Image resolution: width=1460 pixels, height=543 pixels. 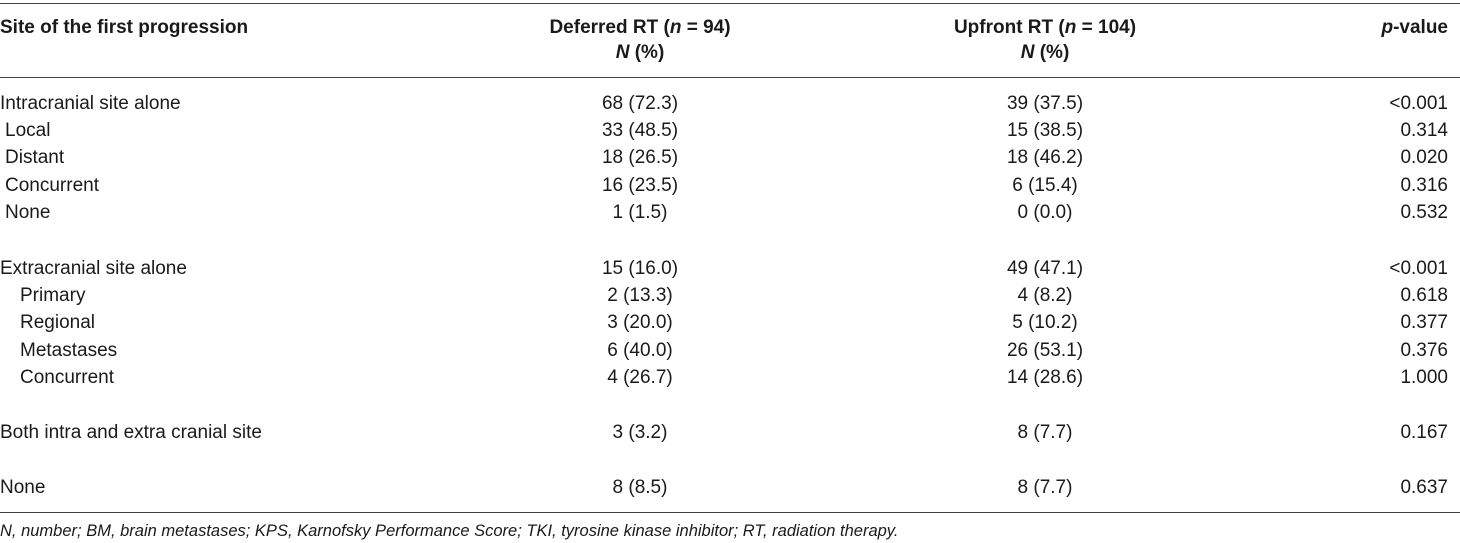 What do you see at coordinates (1045, 27) in the screenshot?
I see `header-upfront-line1: Upfront RT (n = 104)` at bounding box center [1045, 27].